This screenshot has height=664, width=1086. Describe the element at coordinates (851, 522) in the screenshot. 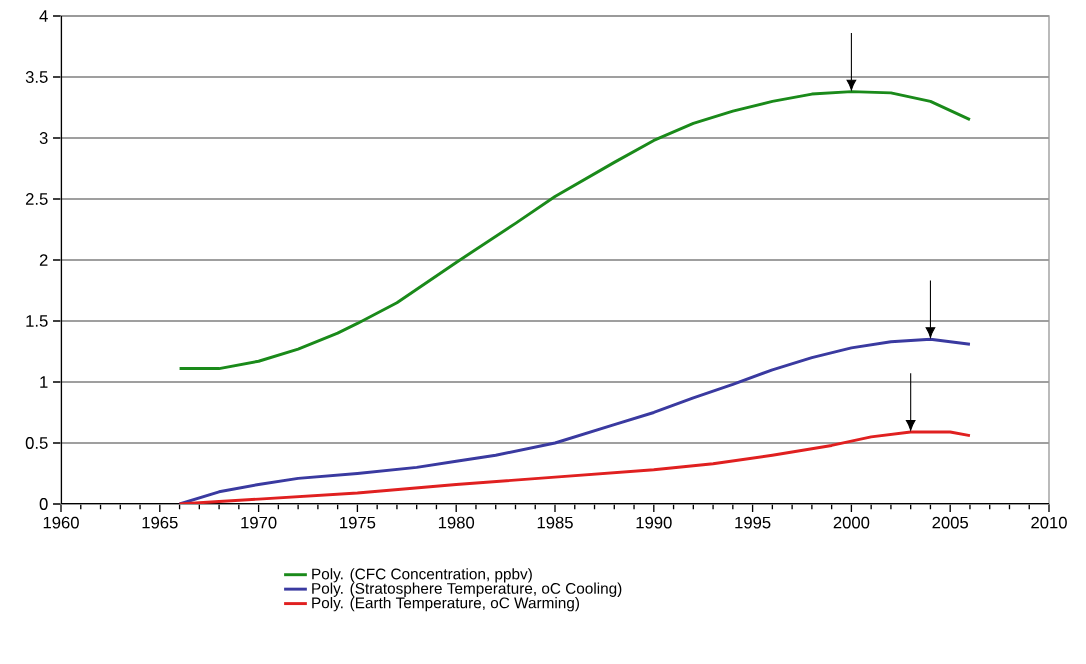

I see `x-tick-label: 2000` at that location.